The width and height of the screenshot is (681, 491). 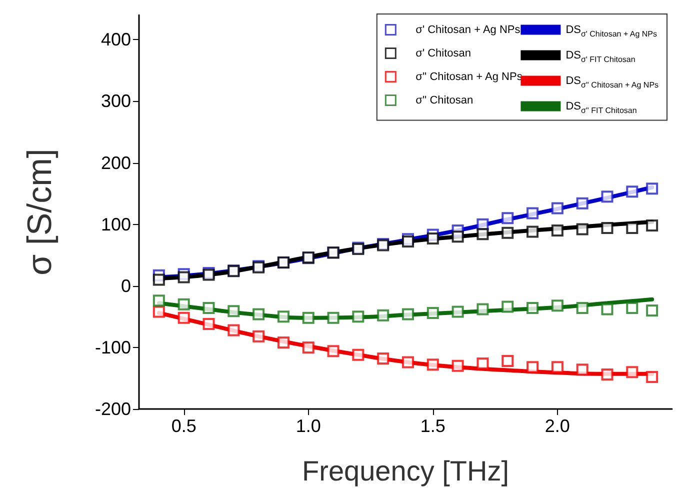 What do you see at coordinates (405, 471) in the screenshot?
I see `x-axis-title: Frequency [THz]` at bounding box center [405, 471].